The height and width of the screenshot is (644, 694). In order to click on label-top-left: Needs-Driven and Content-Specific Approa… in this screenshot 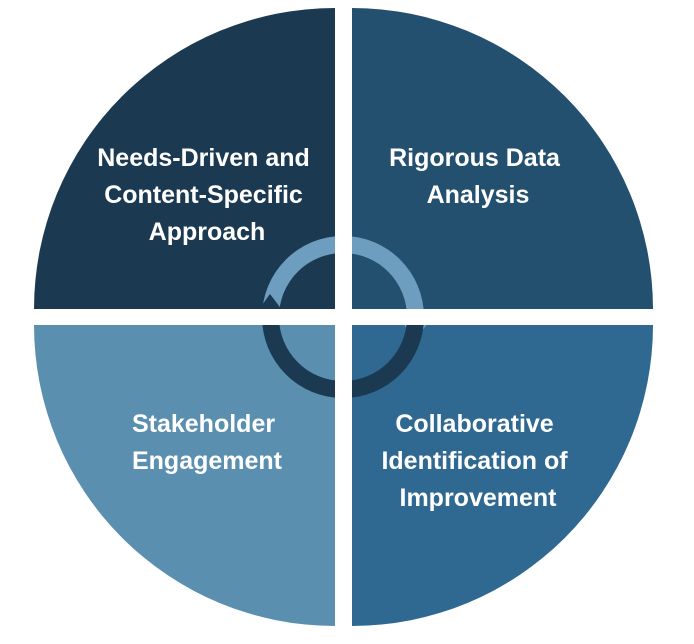, I will do `click(207, 195)`.